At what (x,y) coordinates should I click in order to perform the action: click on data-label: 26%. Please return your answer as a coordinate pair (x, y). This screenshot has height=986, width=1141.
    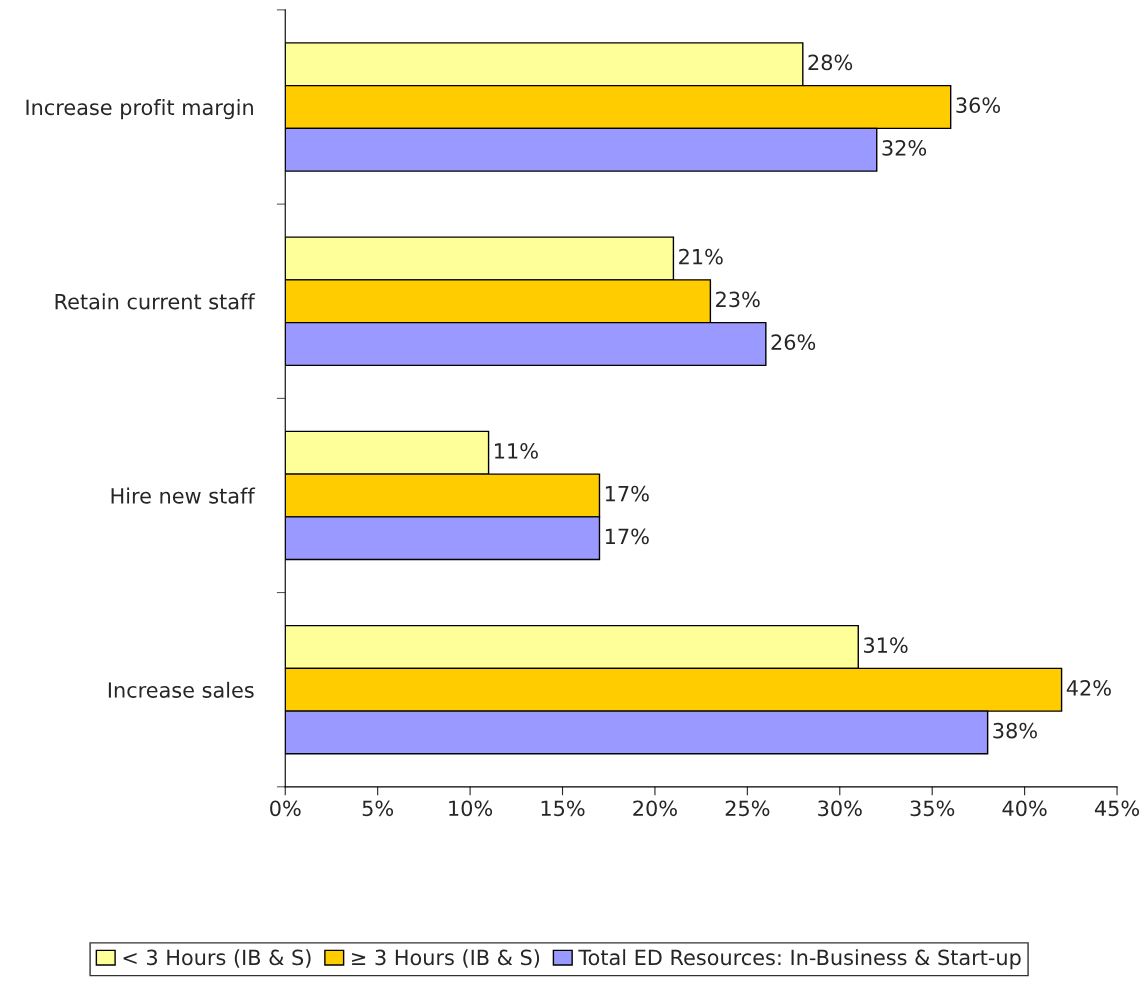
    Looking at the image, I should click on (793, 342).